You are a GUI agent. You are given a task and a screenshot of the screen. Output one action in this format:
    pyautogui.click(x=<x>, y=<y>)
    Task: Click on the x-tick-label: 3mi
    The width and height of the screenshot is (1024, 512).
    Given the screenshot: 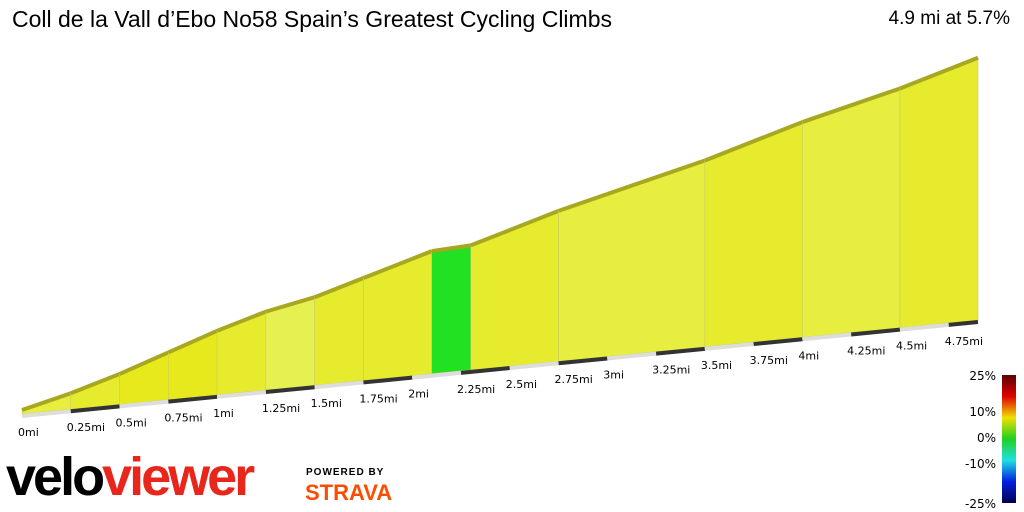 What is the action you would take?
    pyautogui.click(x=613, y=374)
    